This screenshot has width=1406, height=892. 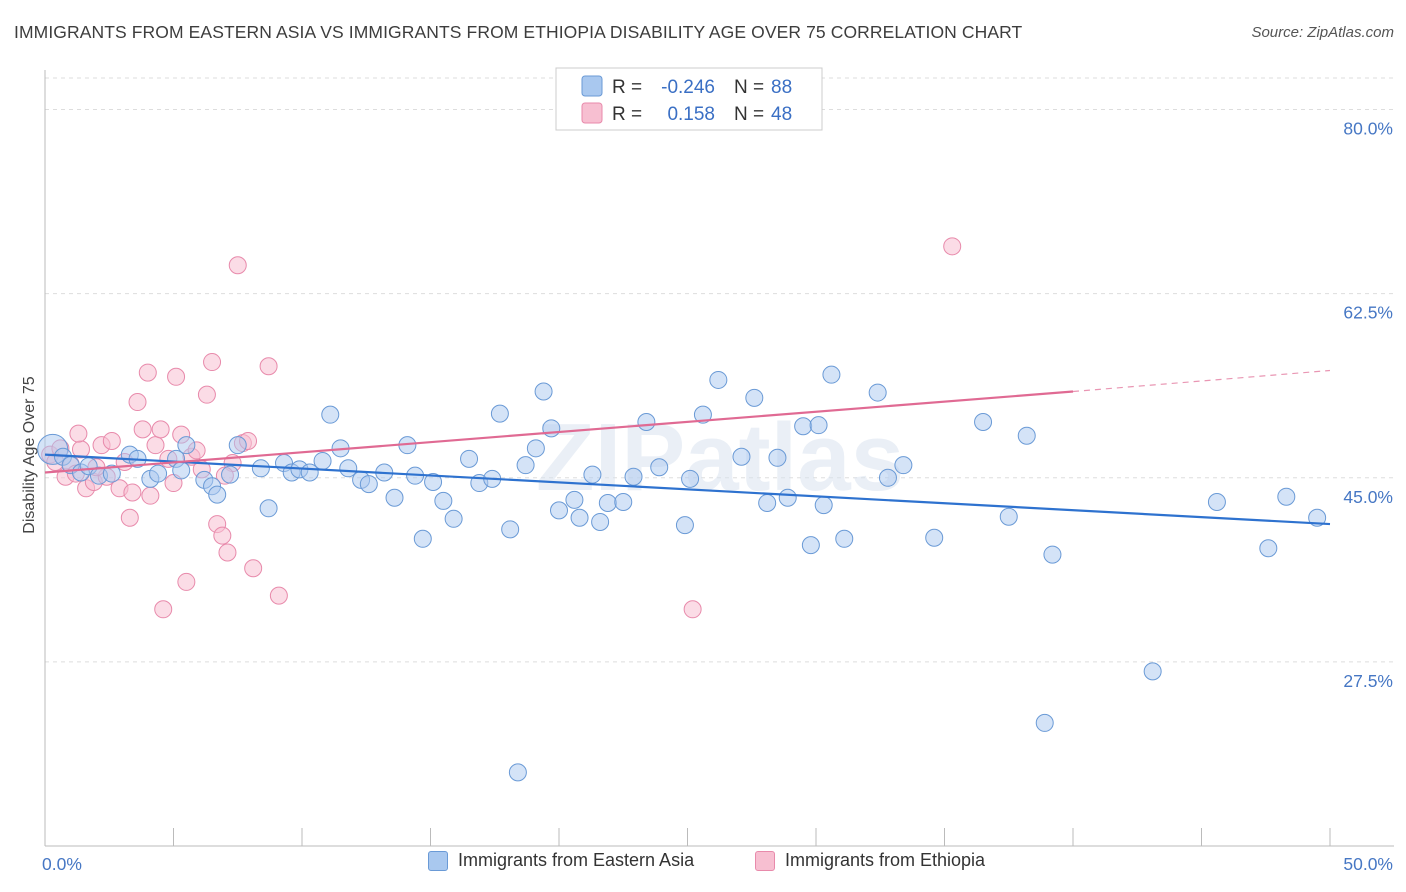 I want to click on legend-label-ethiopia: Immigrants from Ethiopia, so click(x=885, y=860).